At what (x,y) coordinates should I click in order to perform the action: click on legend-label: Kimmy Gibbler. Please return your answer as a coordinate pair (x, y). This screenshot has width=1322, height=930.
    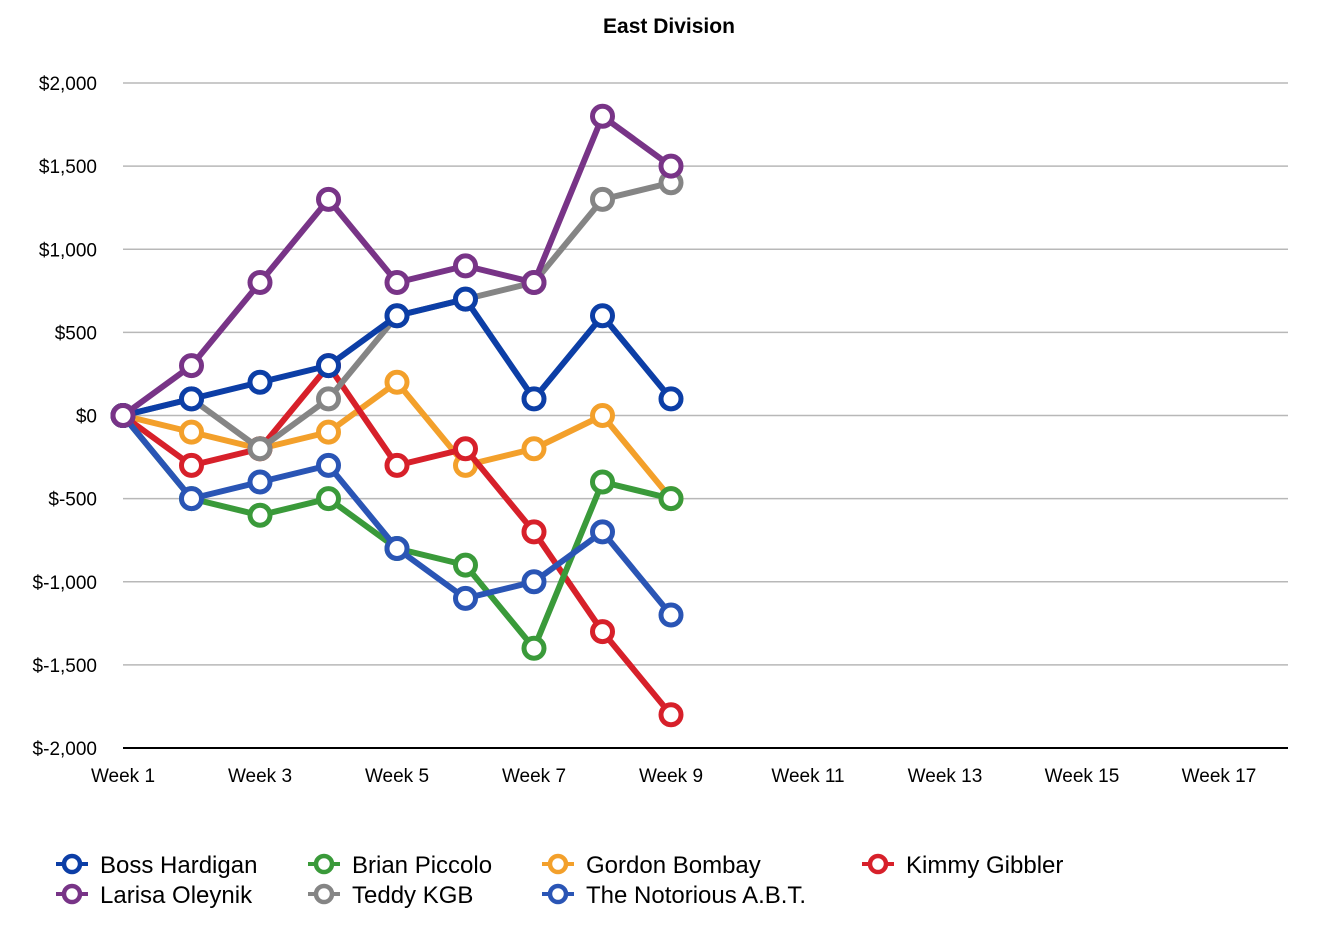
    Looking at the image, I should click on (984, 865).